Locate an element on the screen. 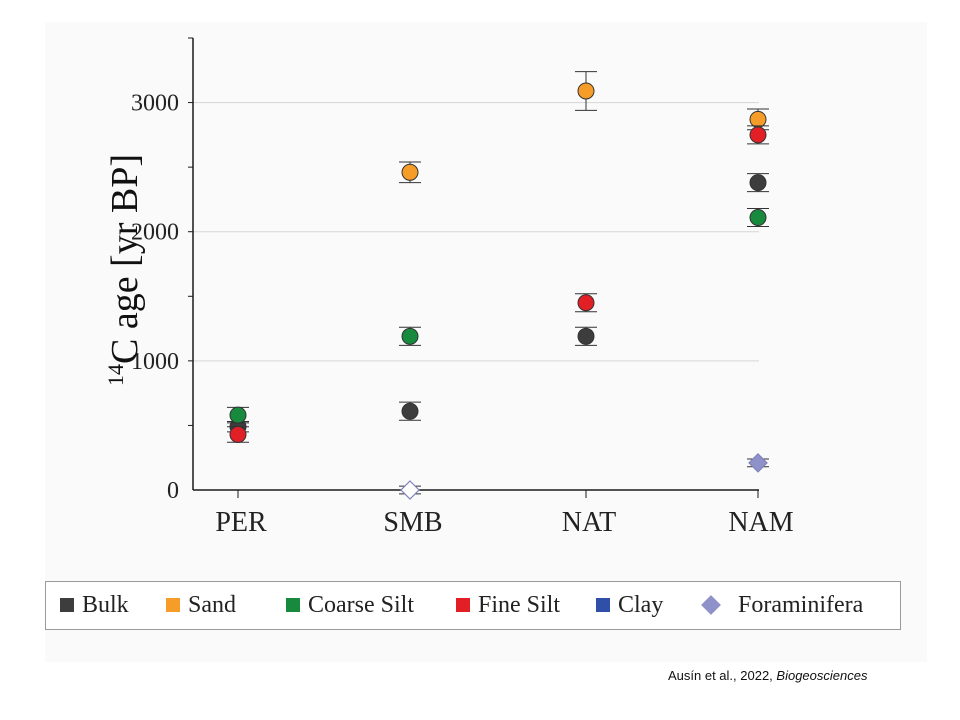 The height and width of the screenshot is (720, 960). y-tick-label: 2000 is located at coordinates (155, 233).